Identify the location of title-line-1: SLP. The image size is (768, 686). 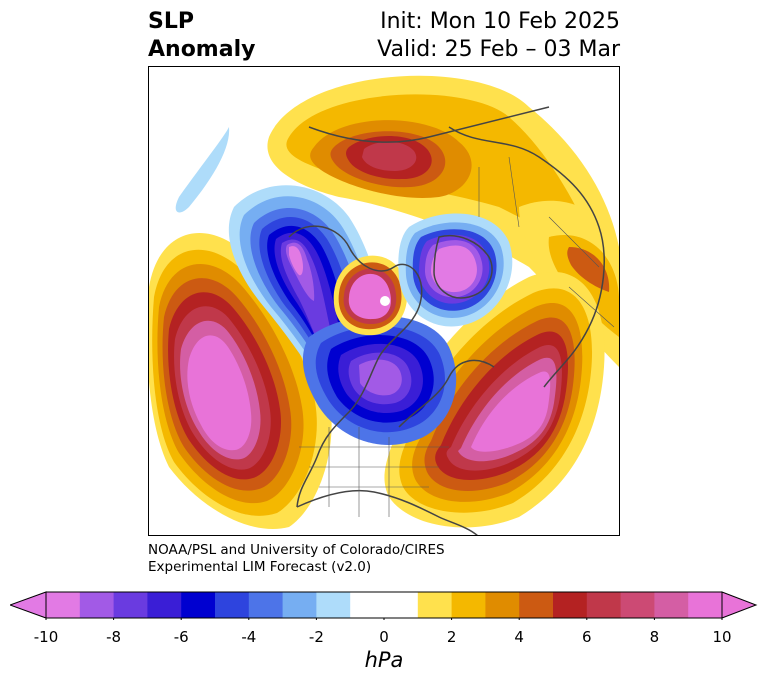
(171, 21).